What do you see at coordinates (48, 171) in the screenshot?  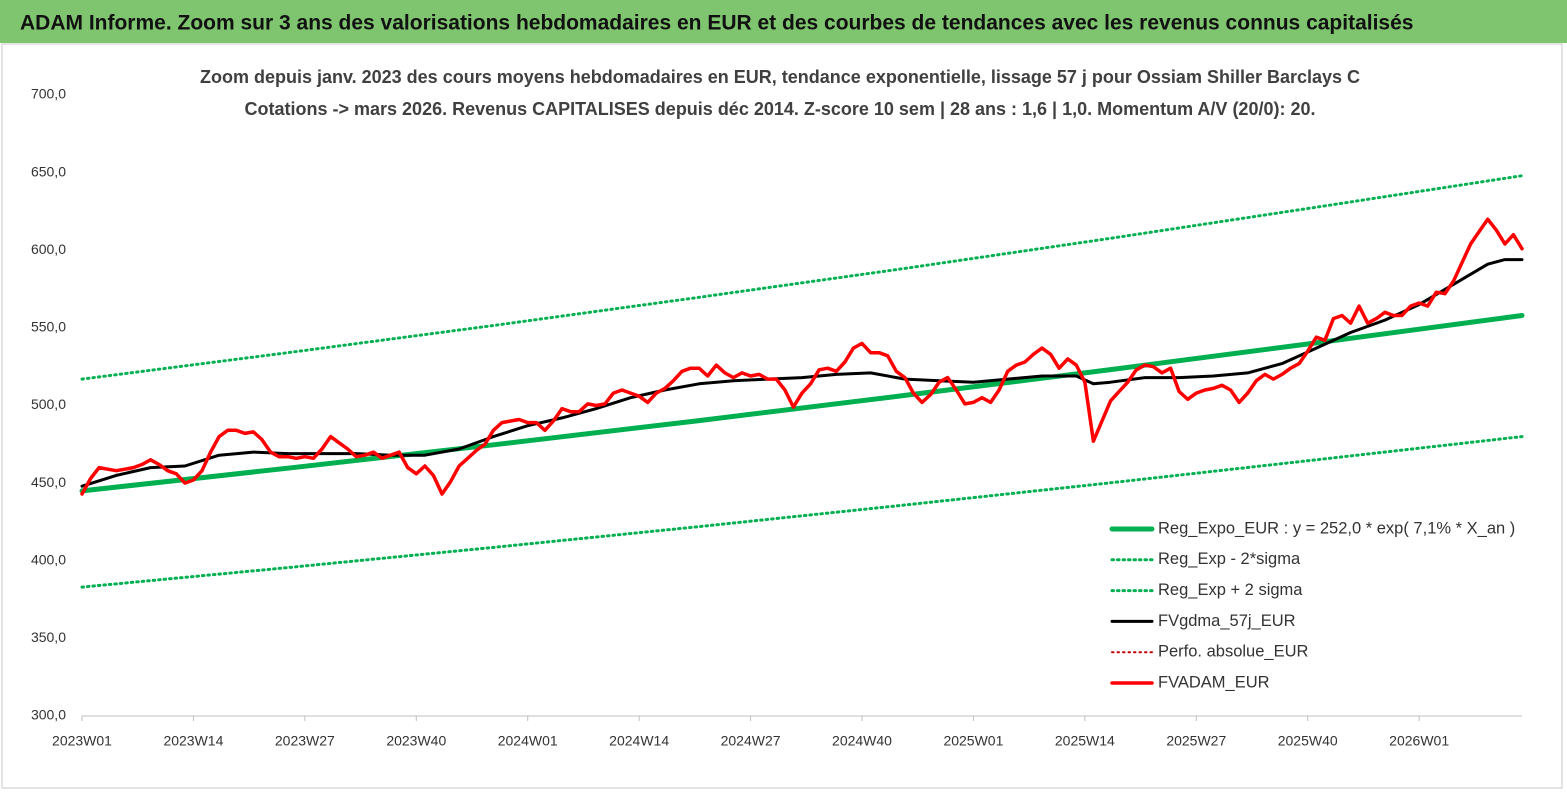 I see `y-tick-label: 650,0` at bounding box center [48, 171].